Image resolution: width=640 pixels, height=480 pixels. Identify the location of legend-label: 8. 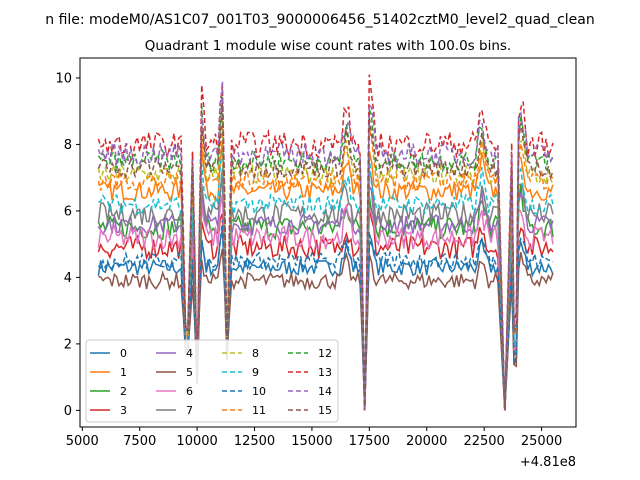
(255, 353).